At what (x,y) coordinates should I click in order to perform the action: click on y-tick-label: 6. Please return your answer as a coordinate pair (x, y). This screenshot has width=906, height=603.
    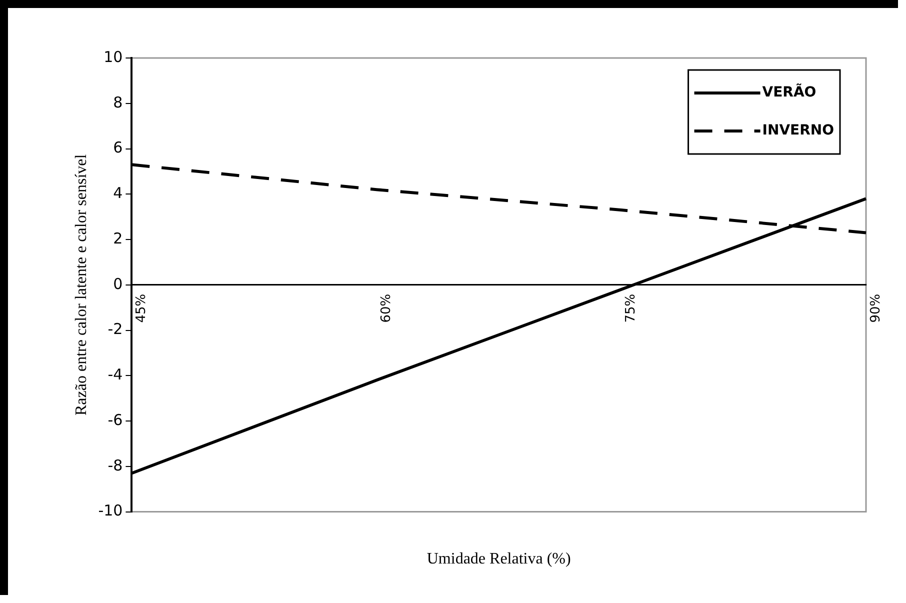
    Looking at the image, I should click on (118, 147).